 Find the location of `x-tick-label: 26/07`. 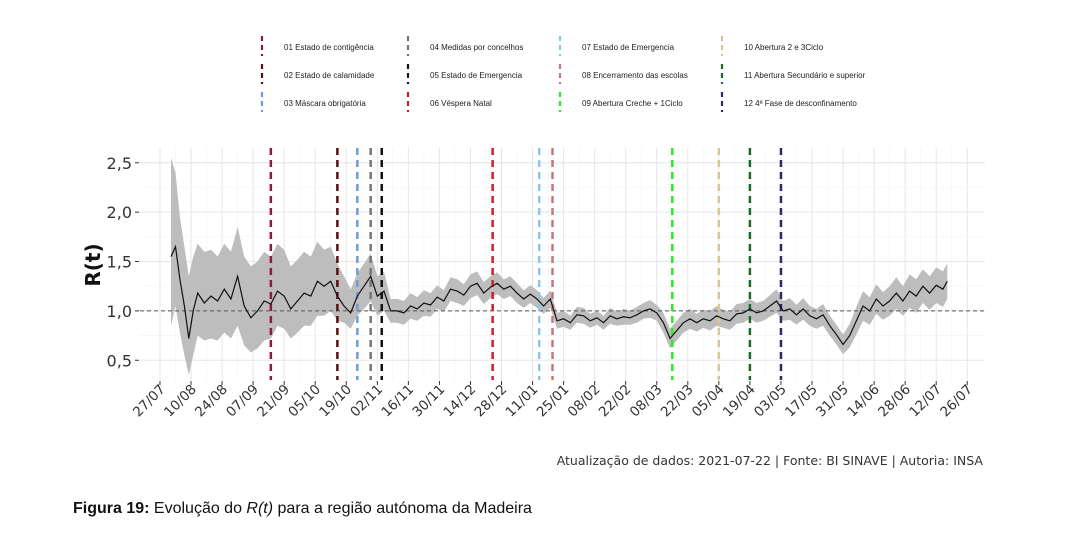

x-tick-label: 26/07 is located at coordinates (956, 401).